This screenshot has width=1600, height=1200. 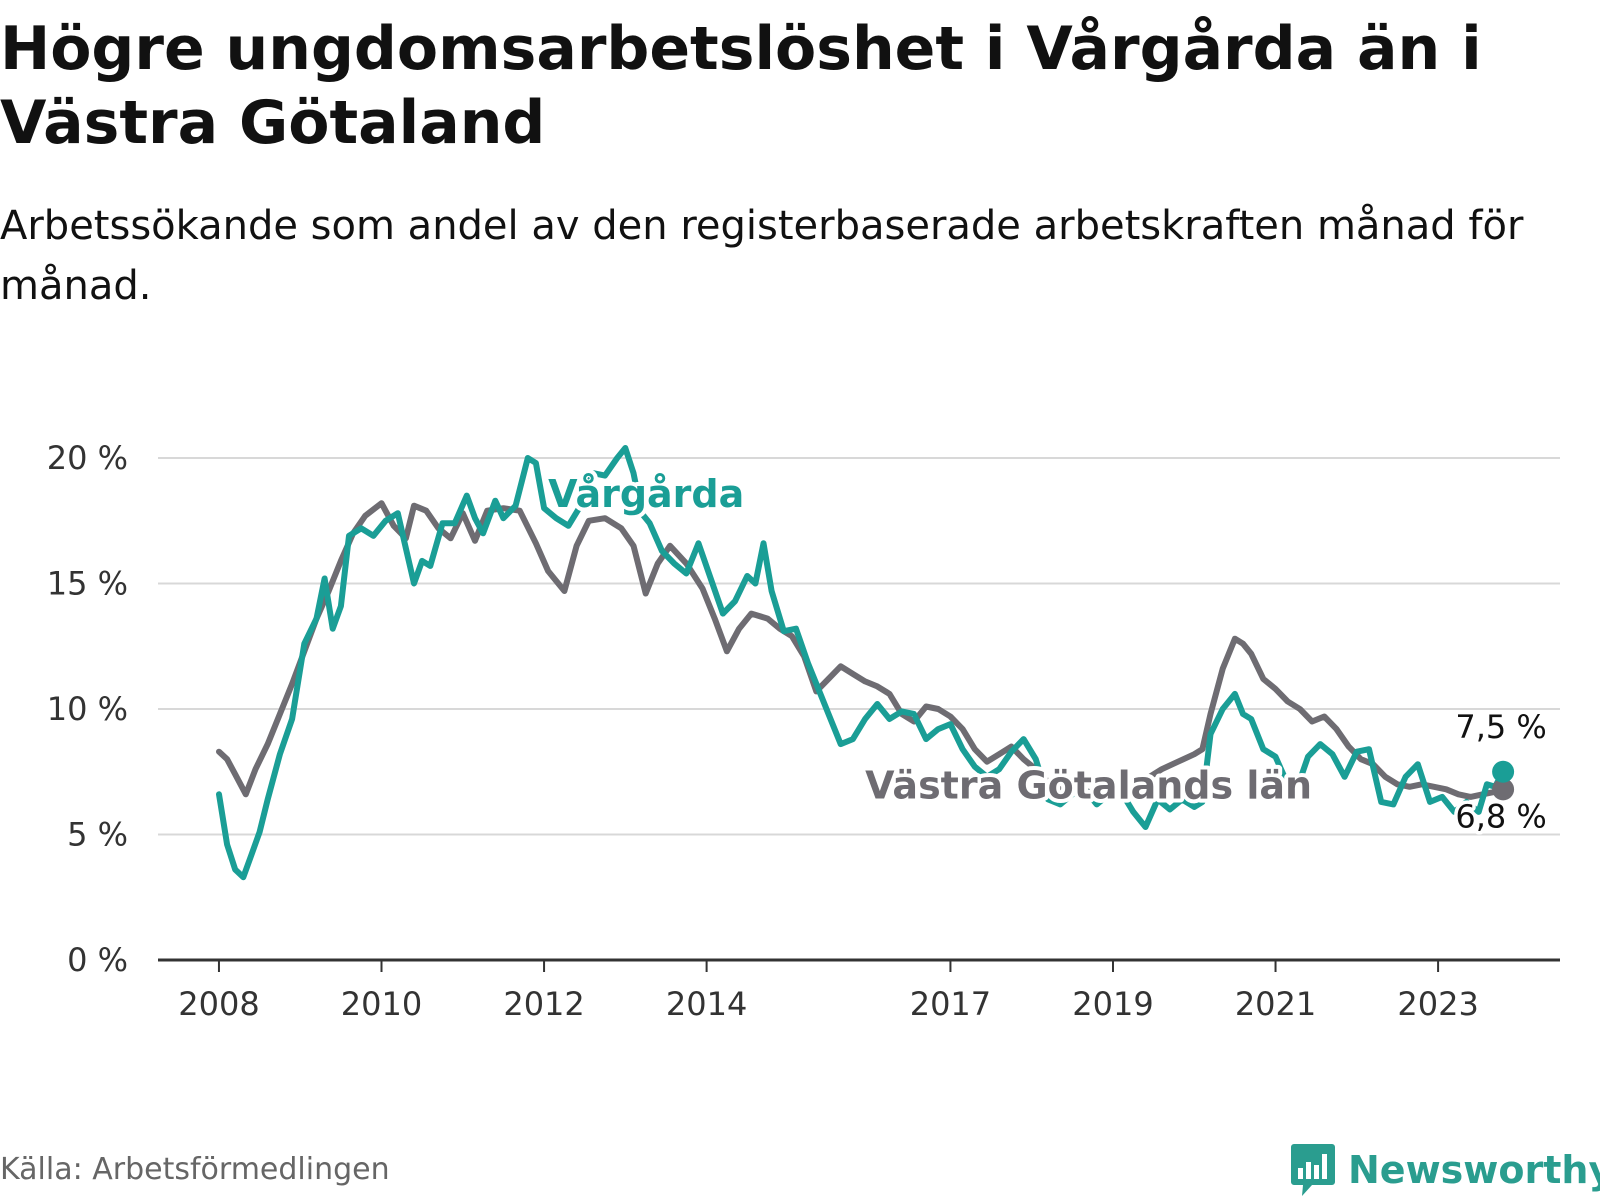 I want to click on y-tick-label: 20 %, so click(x=87, y=458).